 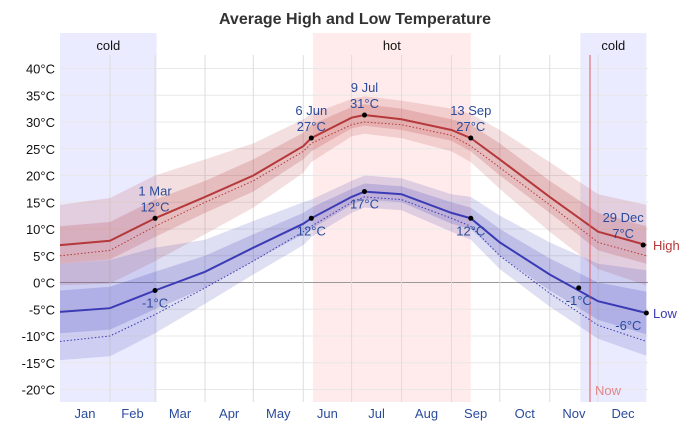 I want to click on x-tick-label: Mar, so click(x=180, y=413).